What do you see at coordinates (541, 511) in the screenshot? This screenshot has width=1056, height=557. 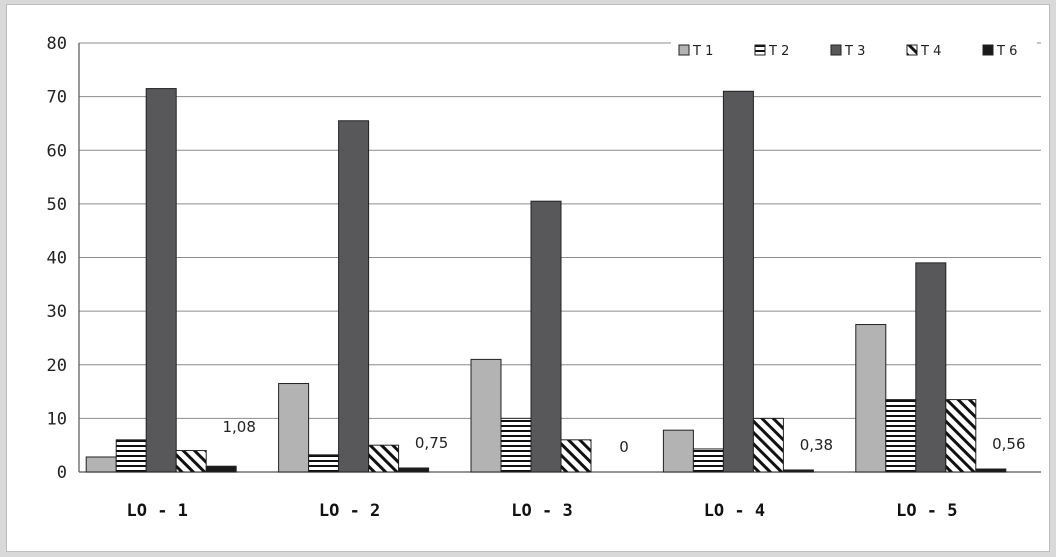 I see `x-category-label: LO - 3` at bounding box center [541, 511].